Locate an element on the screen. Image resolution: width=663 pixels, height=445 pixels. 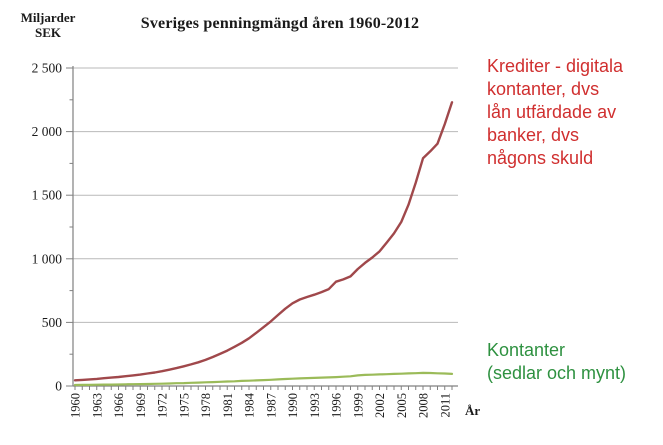
chart-title: Sveriges penningmängd åren 1960-2012 is located at coordinates (280, 23).